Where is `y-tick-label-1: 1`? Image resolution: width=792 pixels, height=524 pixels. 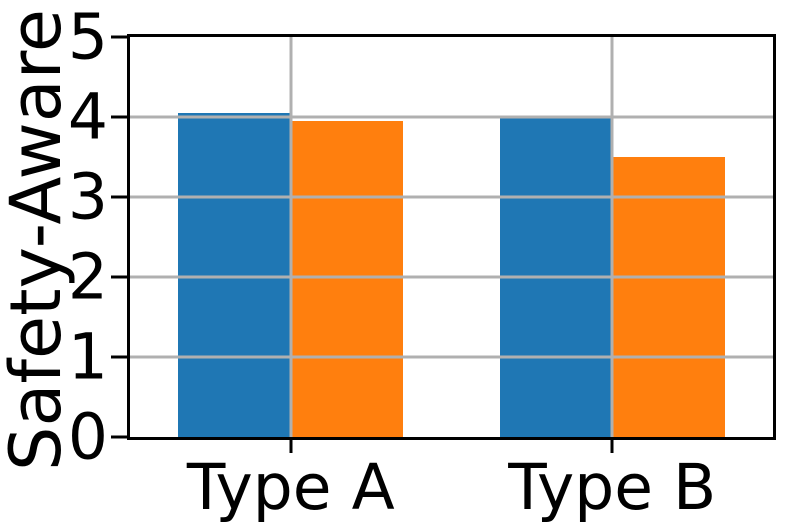
y-tick-label-1: 1 is located at coordinates (87, 357).